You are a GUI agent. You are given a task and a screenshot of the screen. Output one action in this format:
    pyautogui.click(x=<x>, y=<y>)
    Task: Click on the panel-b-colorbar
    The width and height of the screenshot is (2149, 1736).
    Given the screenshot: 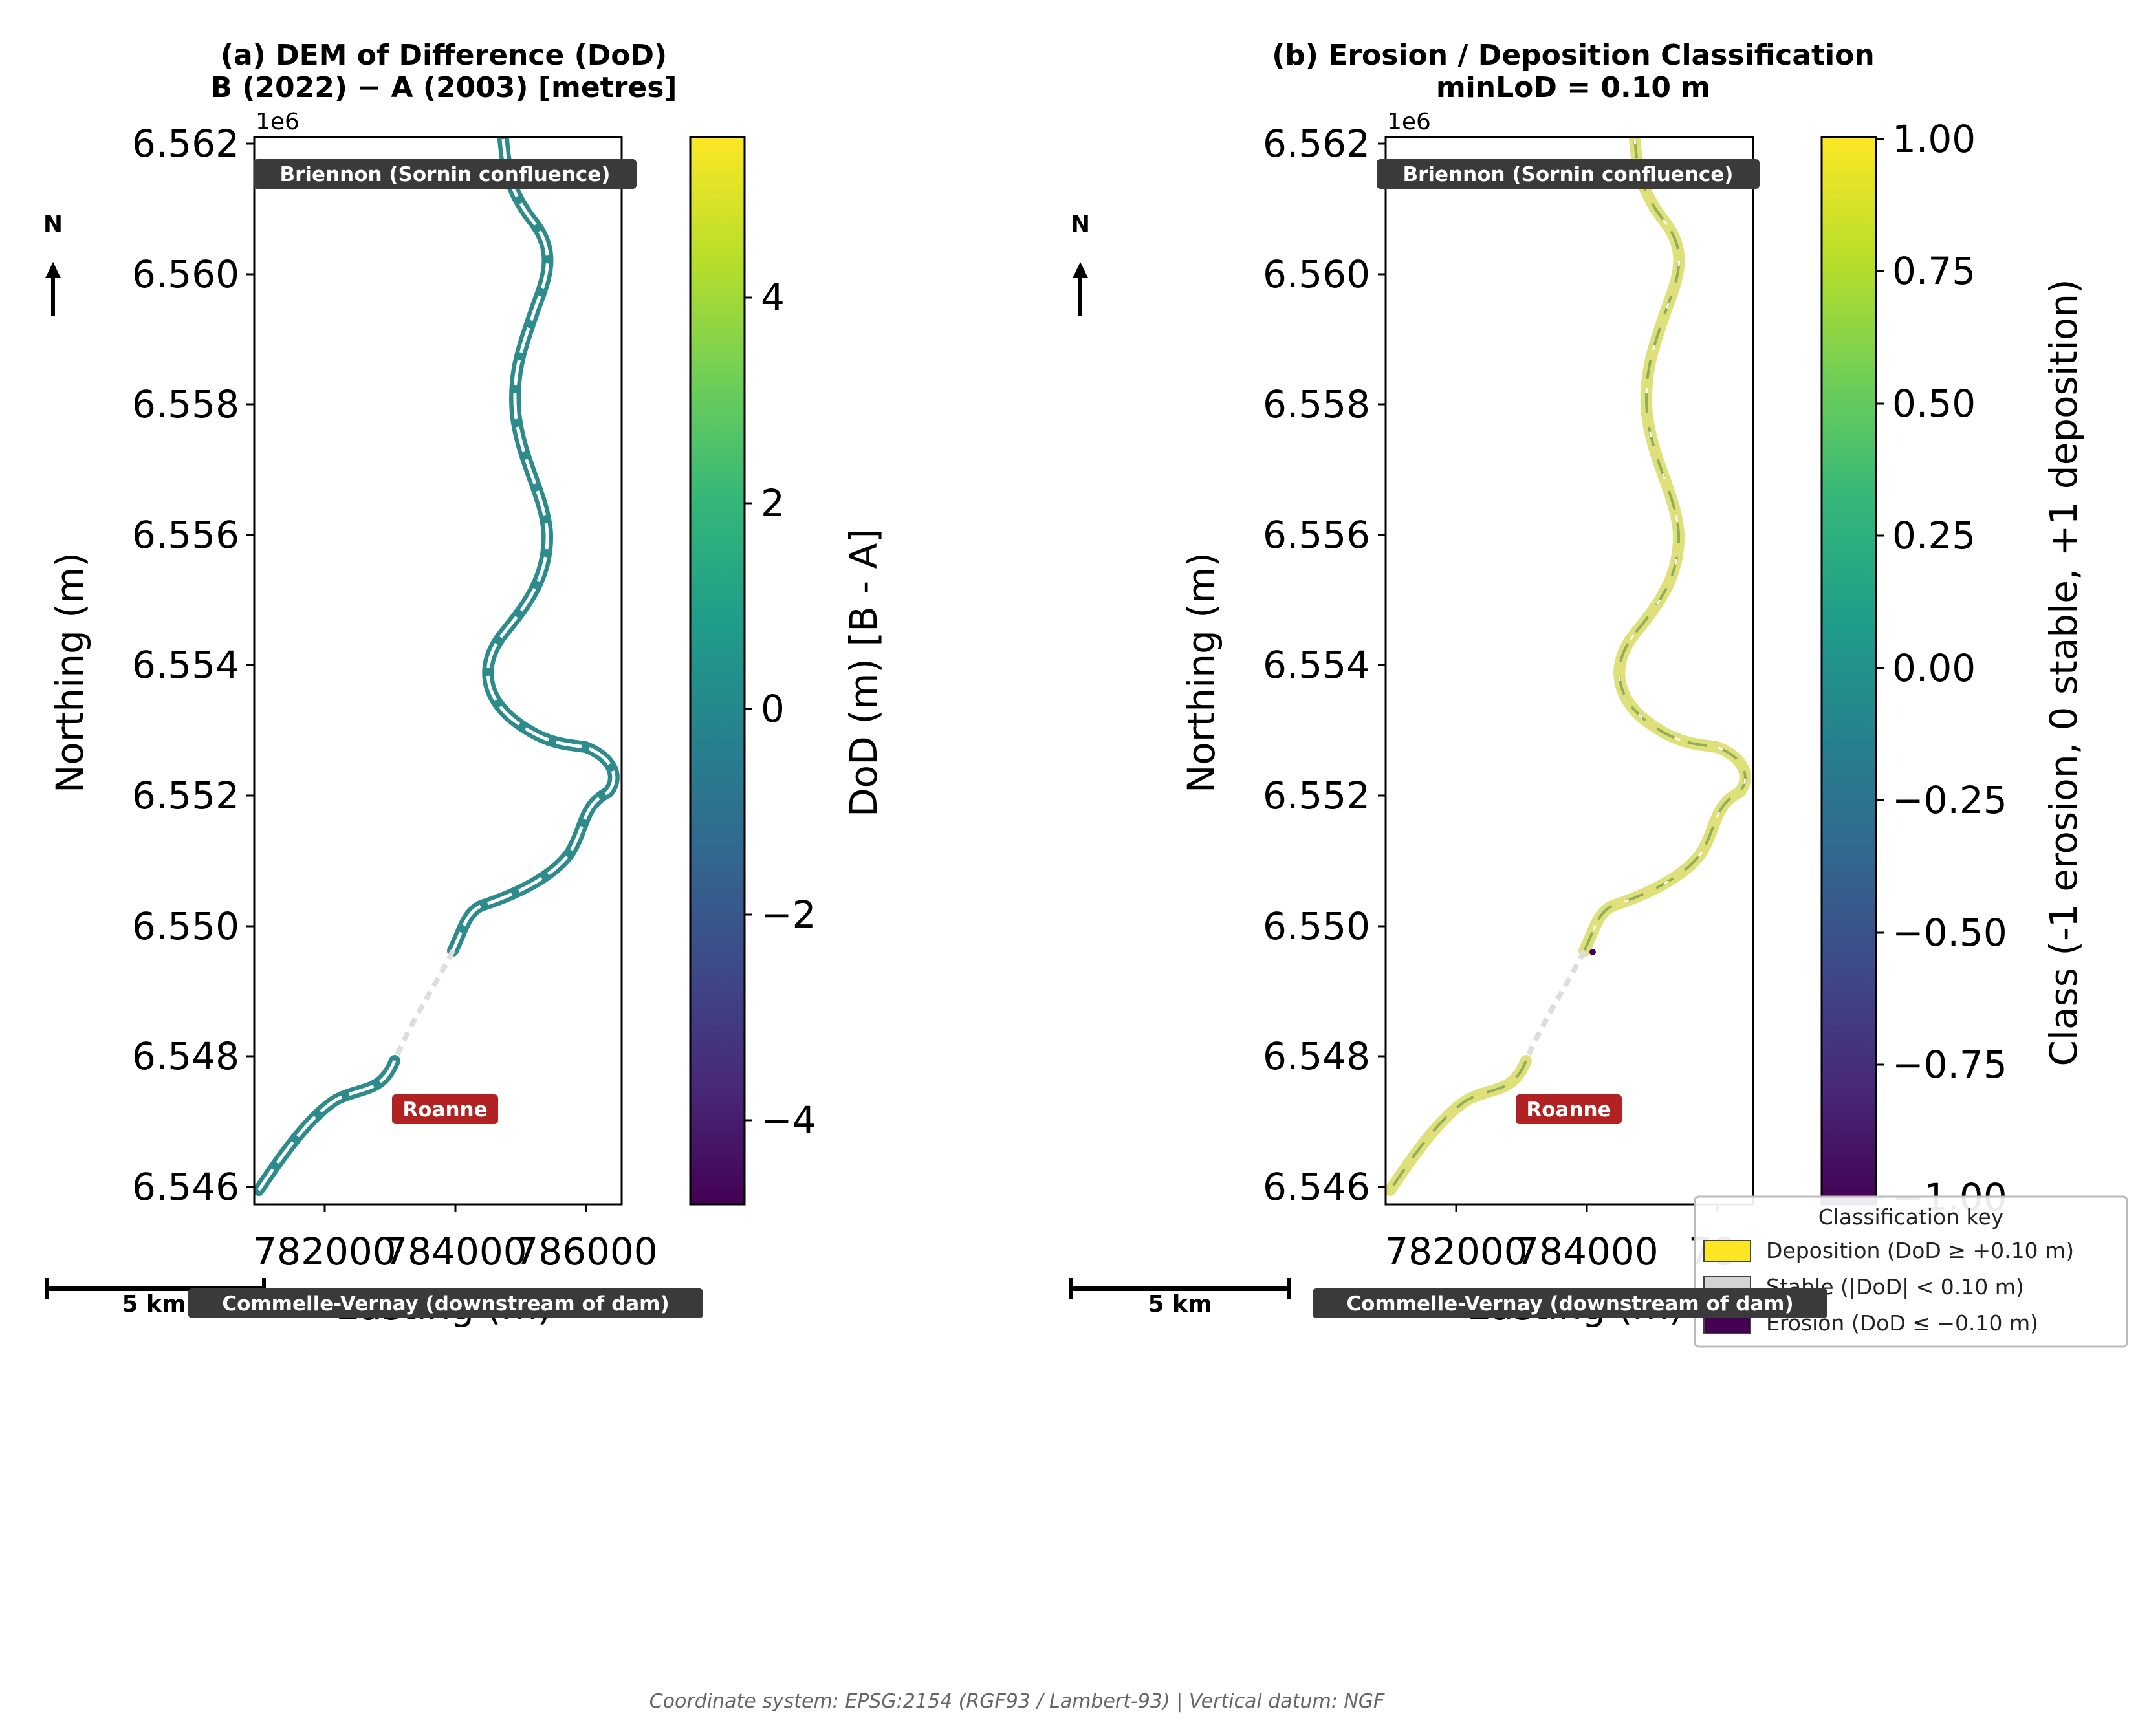 What is the action you would take?
    pyautogui.click(x=1848, y=671)
    